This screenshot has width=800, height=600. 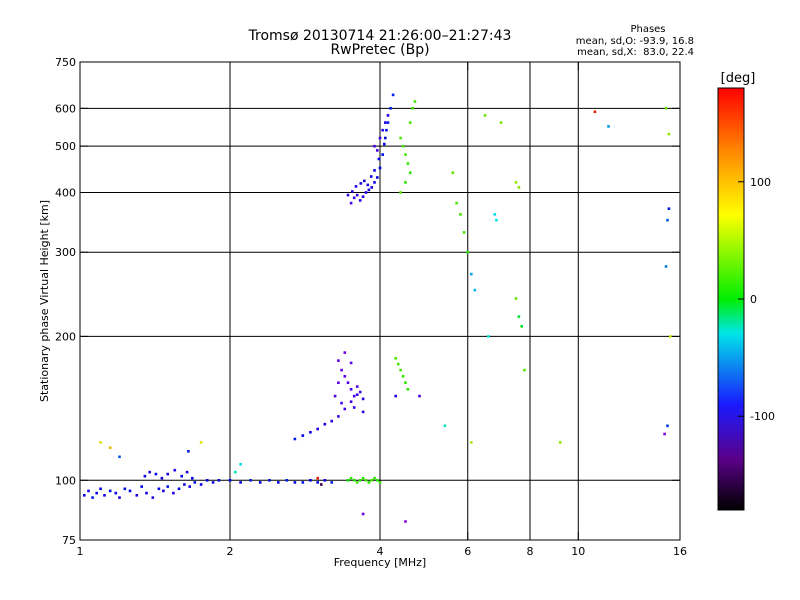 I want to click on colorbar-ticks: 100 0 -100, so click(x=756, y=299).